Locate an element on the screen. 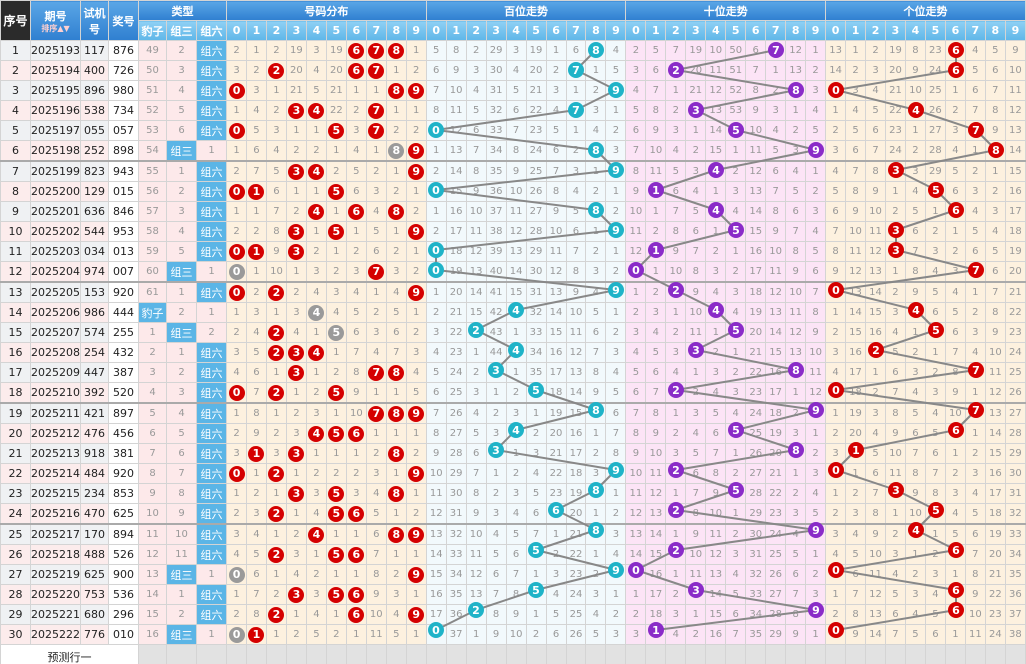 The height and width of the screenshot is (664, 1026). row-number: 28 is located at coordinates (15, 594).